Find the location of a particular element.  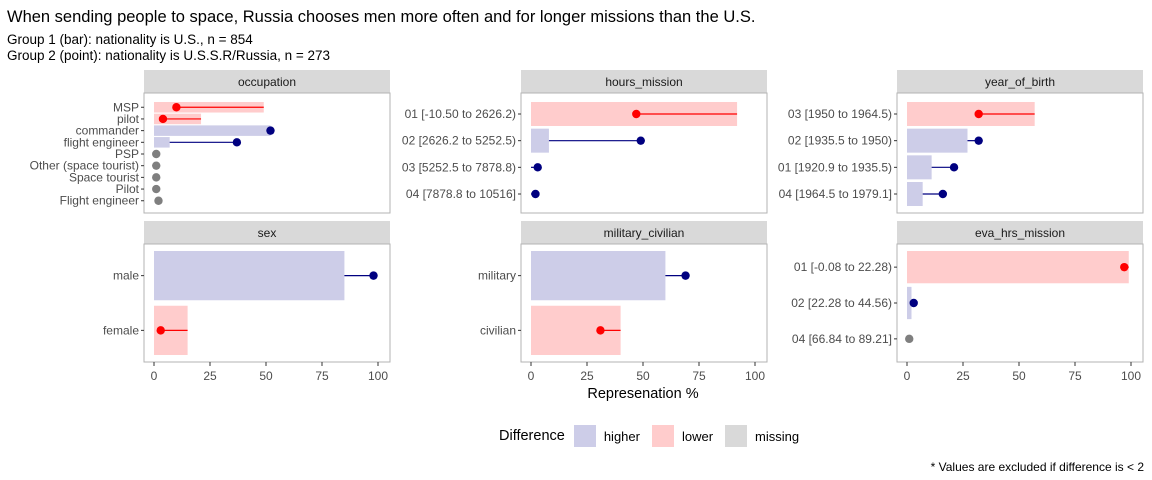

legend-title: Difference is located at coordinates (532, 436).